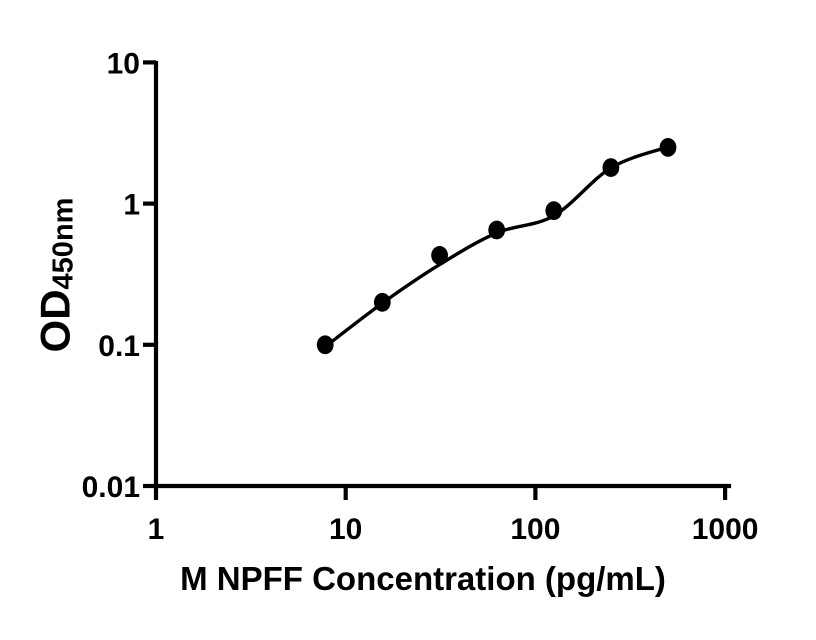  What do you see at coordinates (423, 578) in the screenshot?
I see `x-axis-title: M NPFF Concentration (pg/mL)` at bounding box center [423, 578].